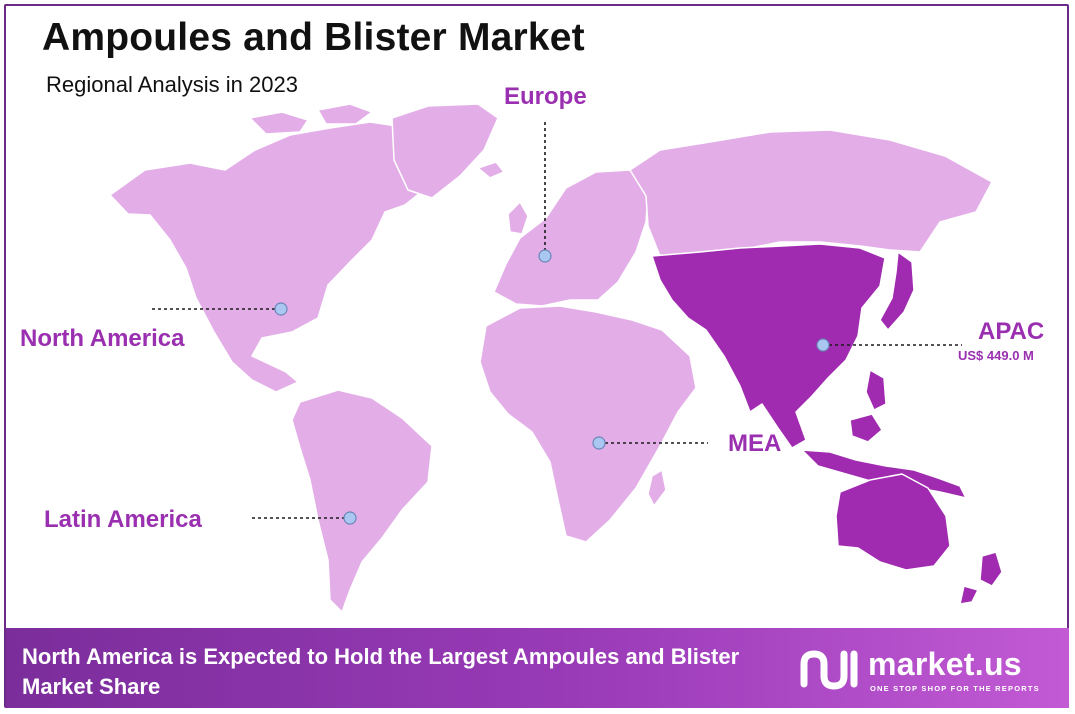  I want to click on land-europe, so click(571, 238).